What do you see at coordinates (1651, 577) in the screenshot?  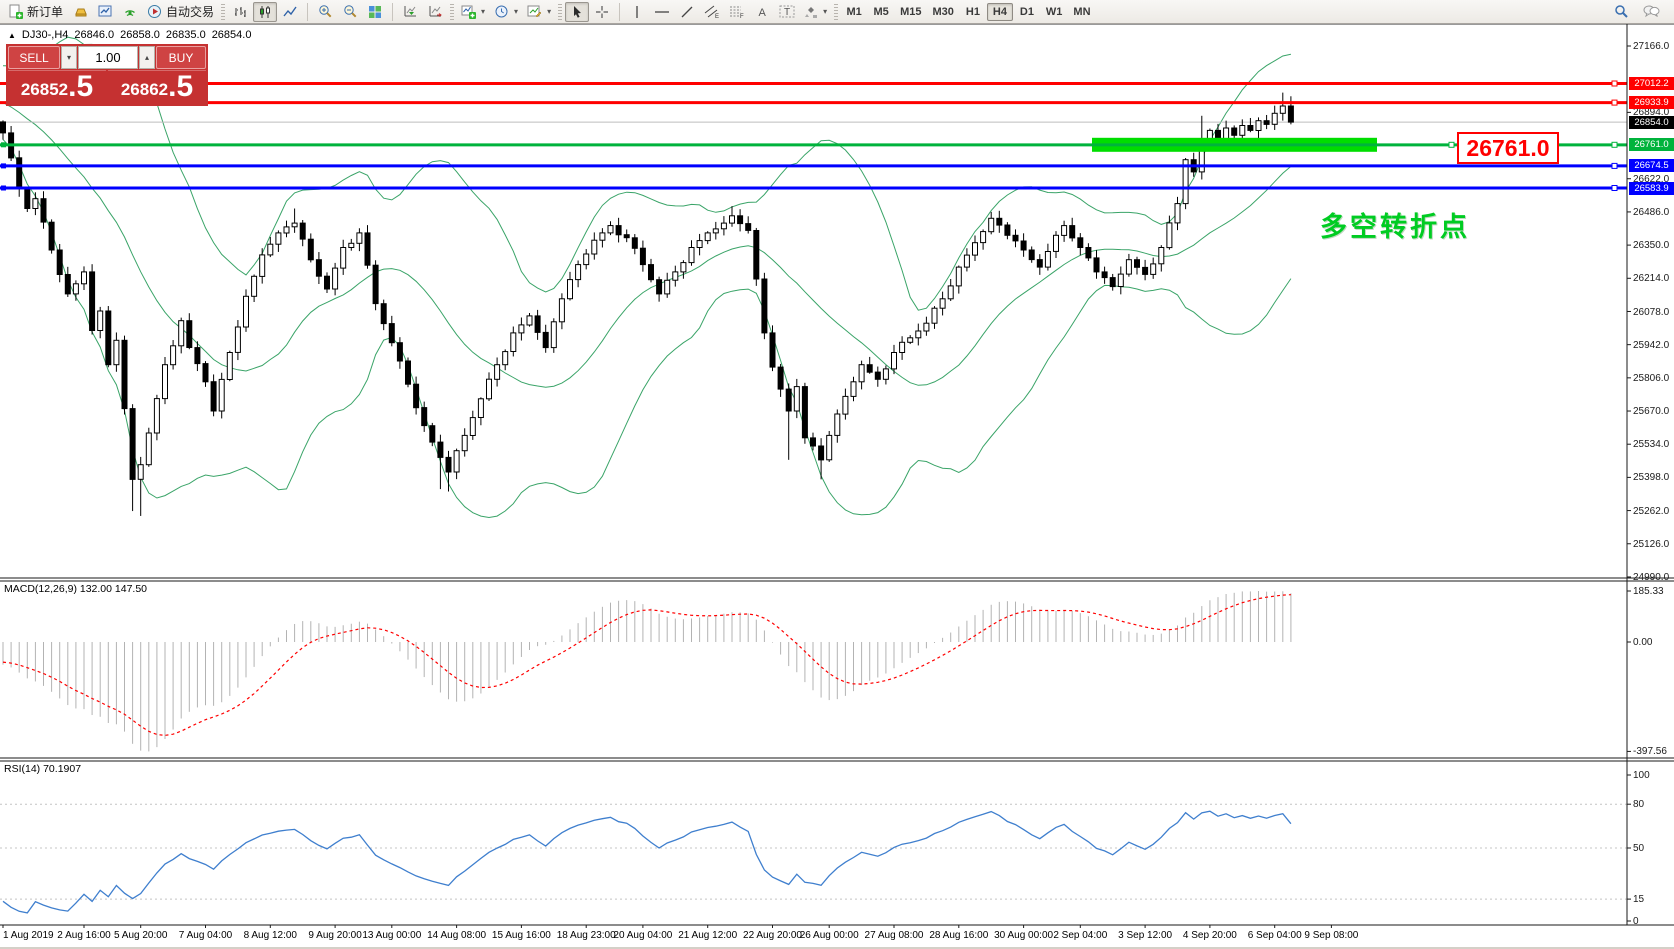 I see `price-tick: 24990.0` at bounding box center [1651, 577].